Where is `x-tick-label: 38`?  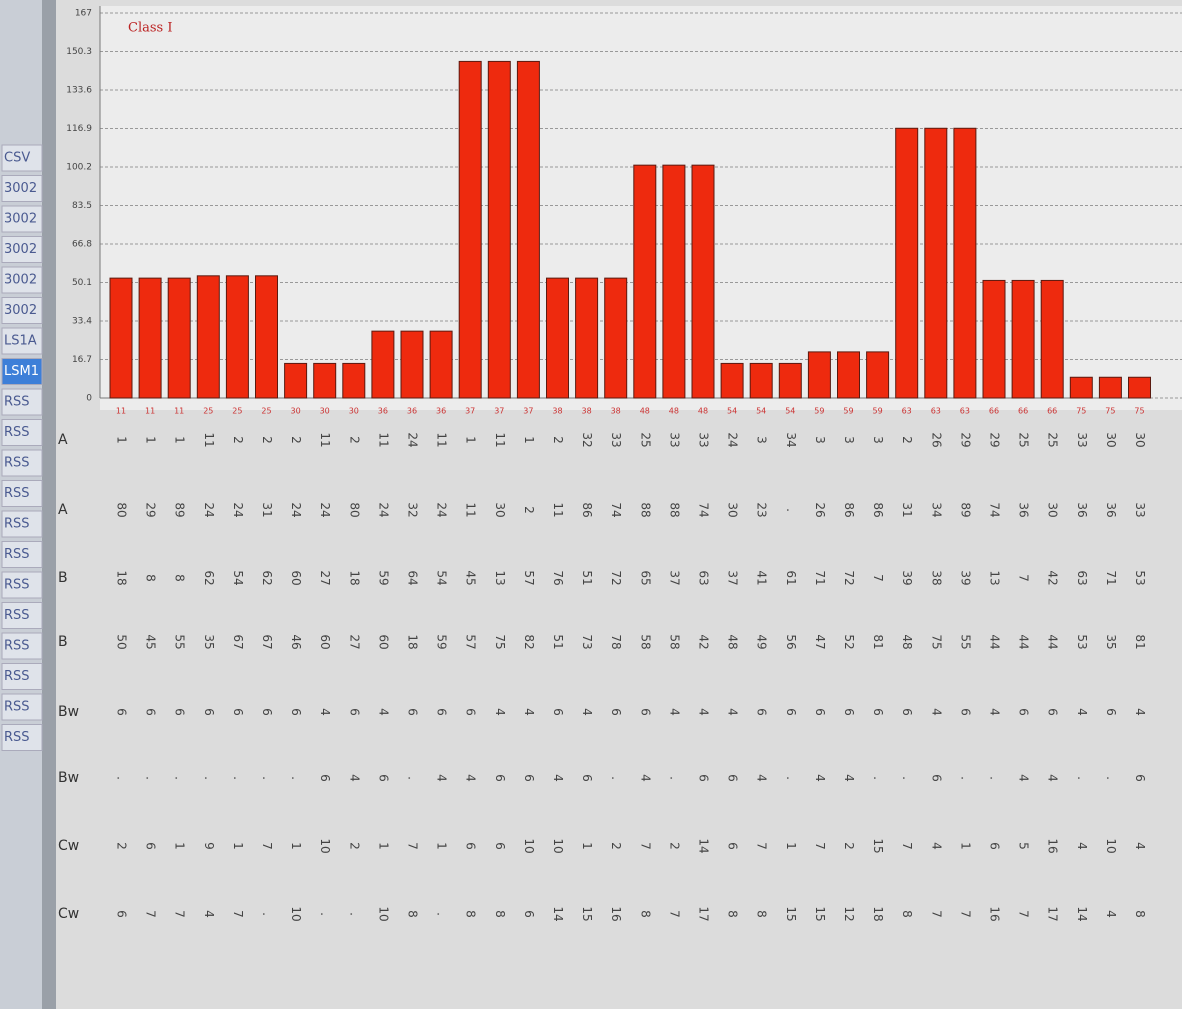
x-tick-label: 38 is located at coordinates (587, 411).